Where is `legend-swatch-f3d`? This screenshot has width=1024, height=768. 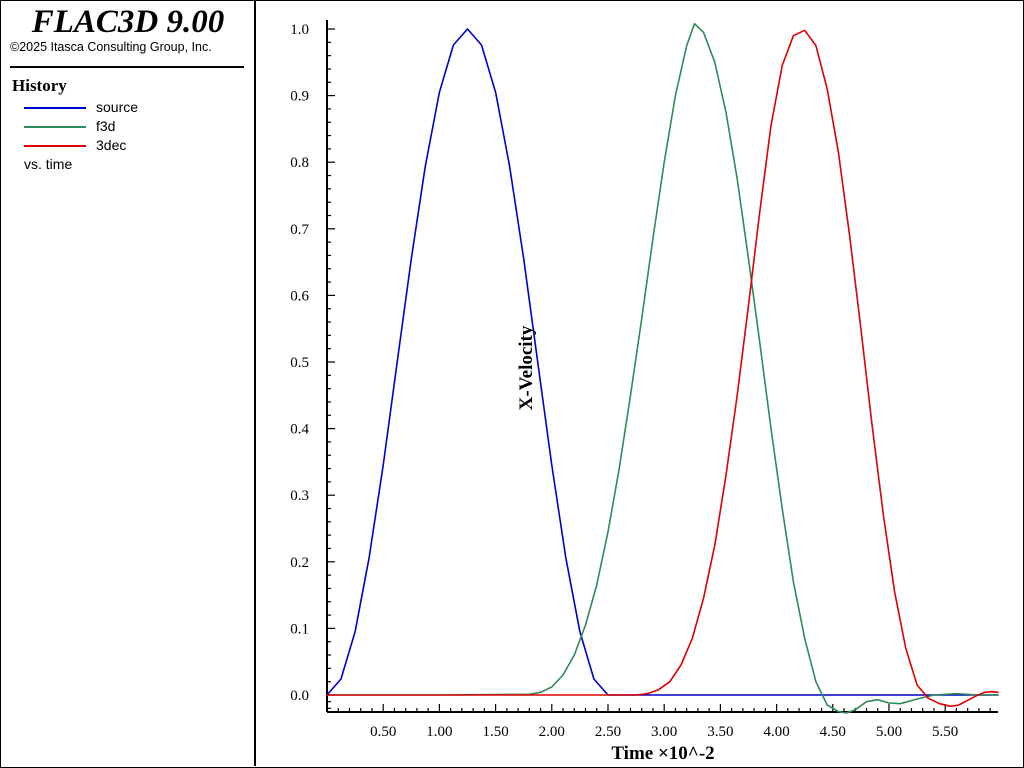 legend-swatch-f3d is located at coordinates (55, 127).